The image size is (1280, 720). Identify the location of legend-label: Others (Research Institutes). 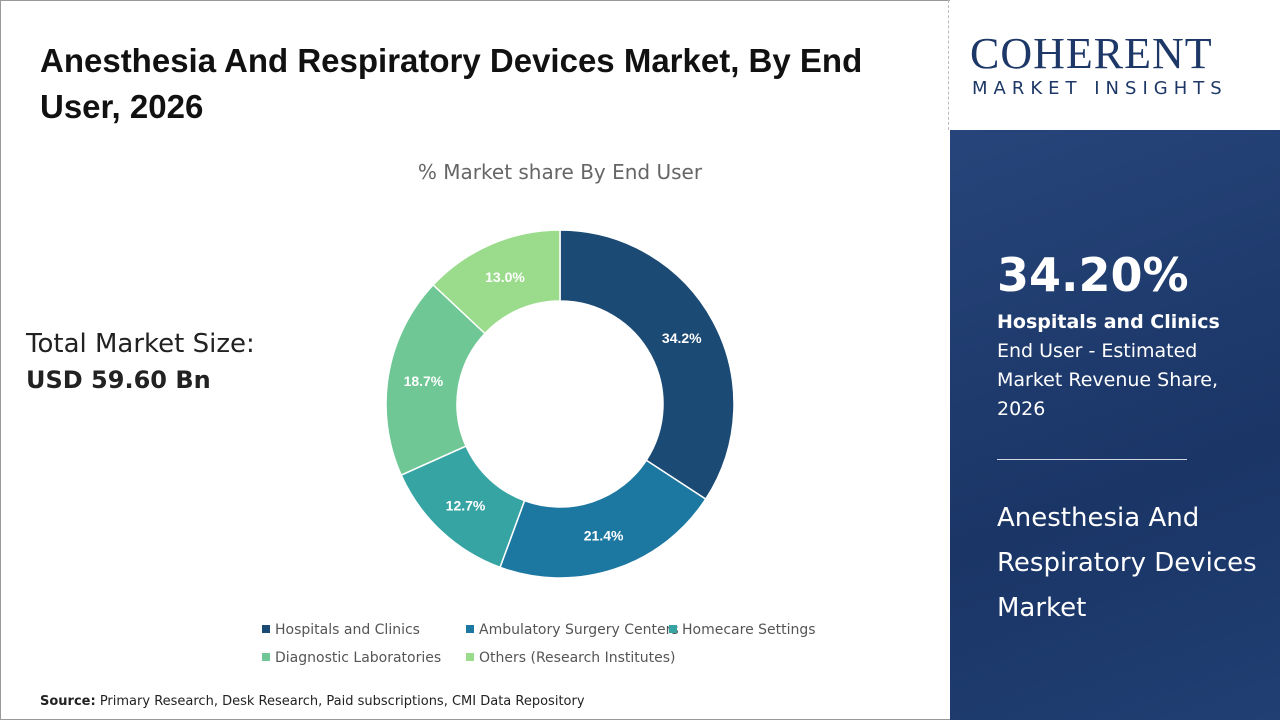
(577, 658).